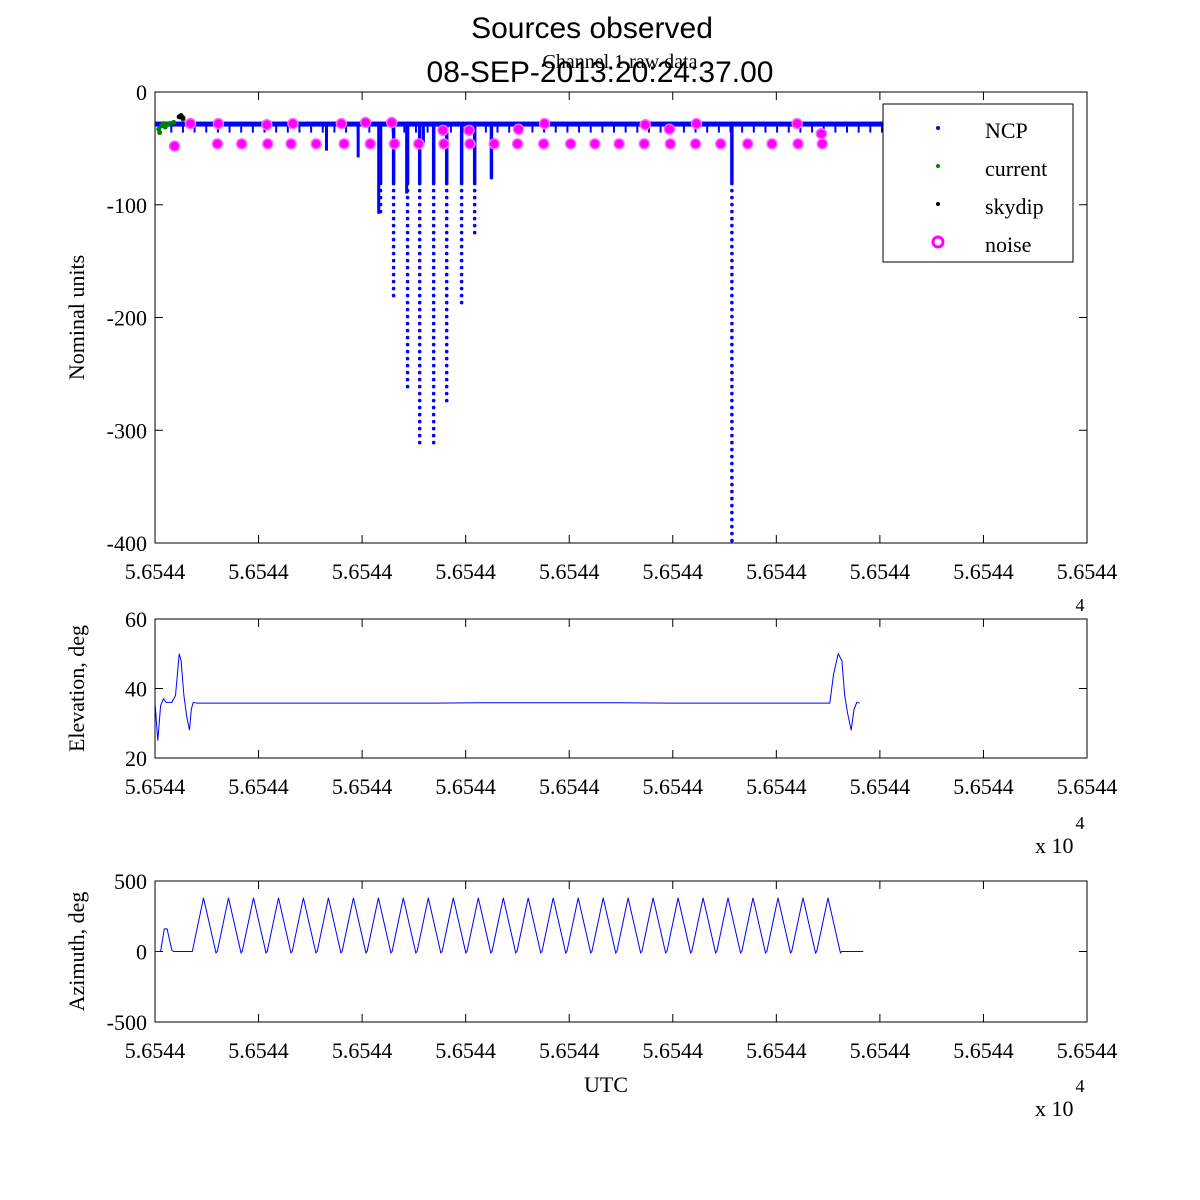  Describe the element at coordinates (982, 130) in the screenshot. I see `legend-item-ncp: NCP` at that location.